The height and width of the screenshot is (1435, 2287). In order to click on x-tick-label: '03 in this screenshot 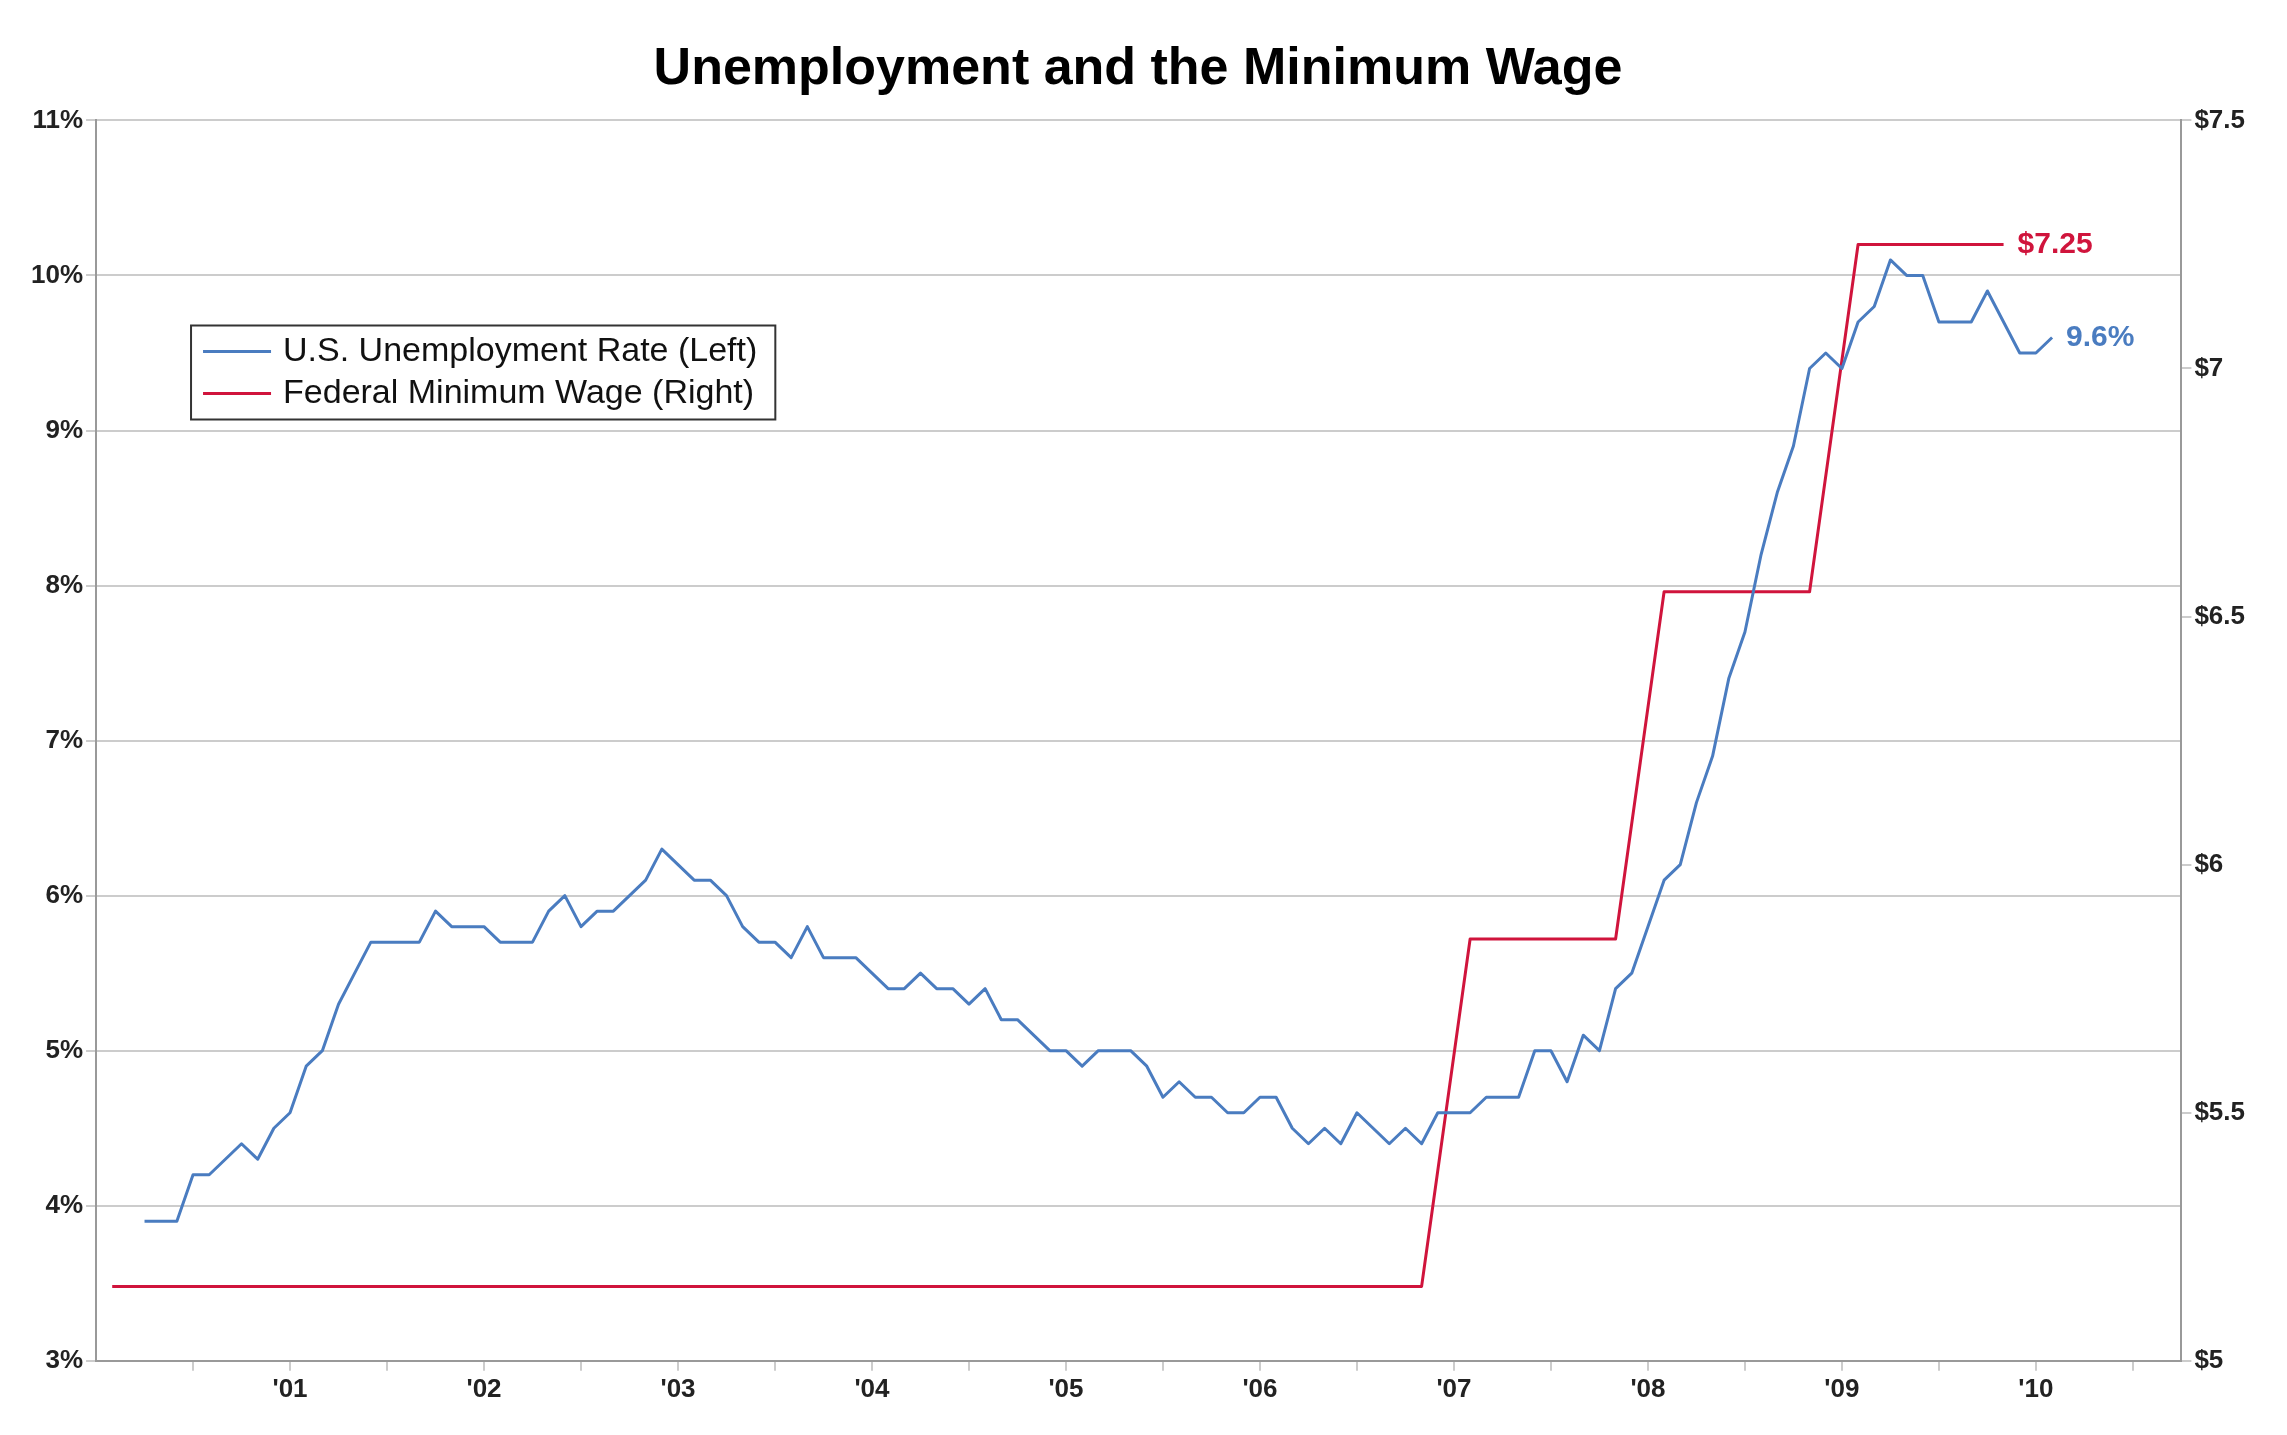, I will do `click(678, 1387)`.